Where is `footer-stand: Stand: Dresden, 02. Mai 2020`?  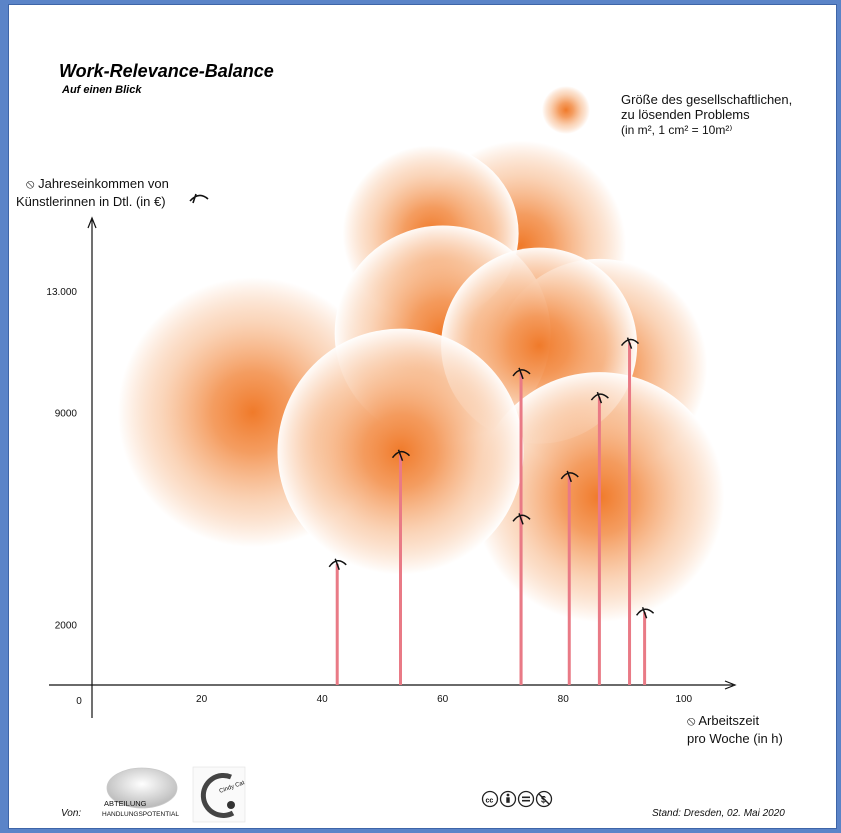
footer-stand: Stand: Dresden, 02. Mai 2020 is located at coordinates (718, 813).